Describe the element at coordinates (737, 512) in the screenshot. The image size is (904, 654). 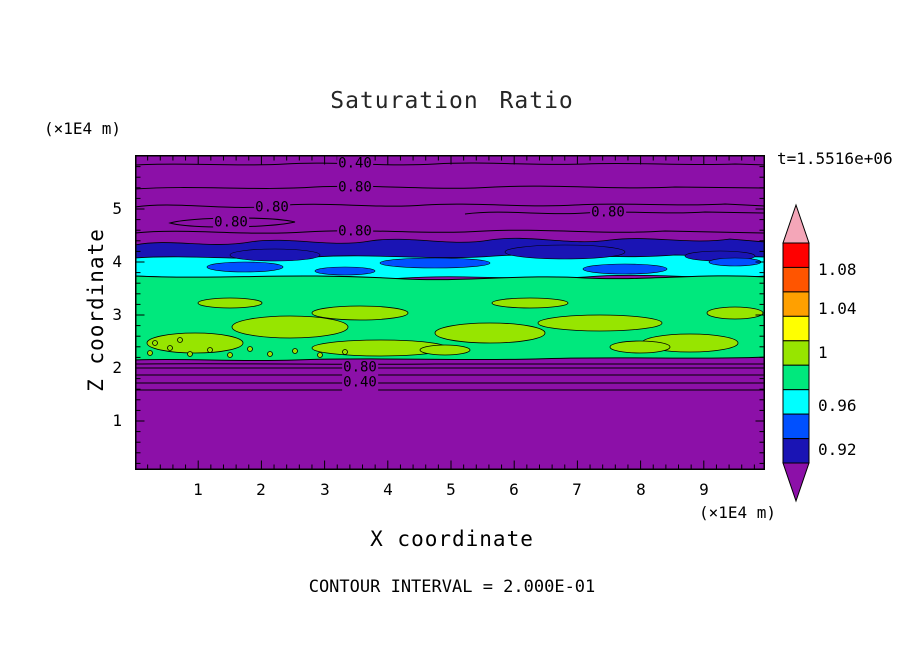
I see `x-axis-unit-label: (×1E4 m)` at that location.